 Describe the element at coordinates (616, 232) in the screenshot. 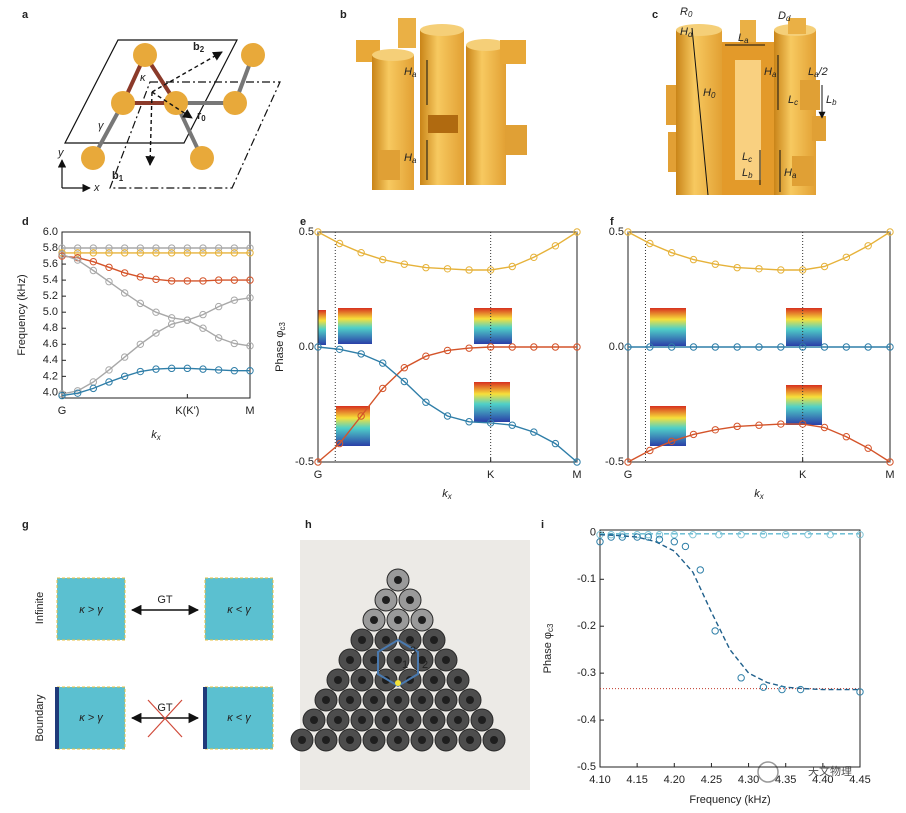

I see `y-tick-label: 0.5` at that location.